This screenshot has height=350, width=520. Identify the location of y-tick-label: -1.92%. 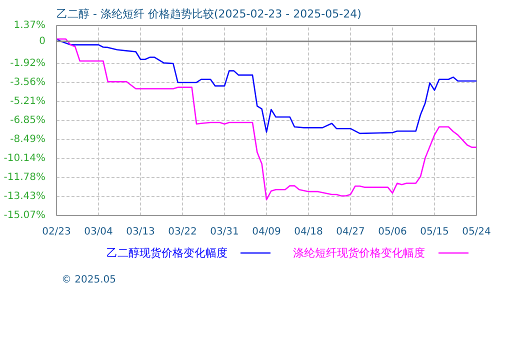
(28, 64).